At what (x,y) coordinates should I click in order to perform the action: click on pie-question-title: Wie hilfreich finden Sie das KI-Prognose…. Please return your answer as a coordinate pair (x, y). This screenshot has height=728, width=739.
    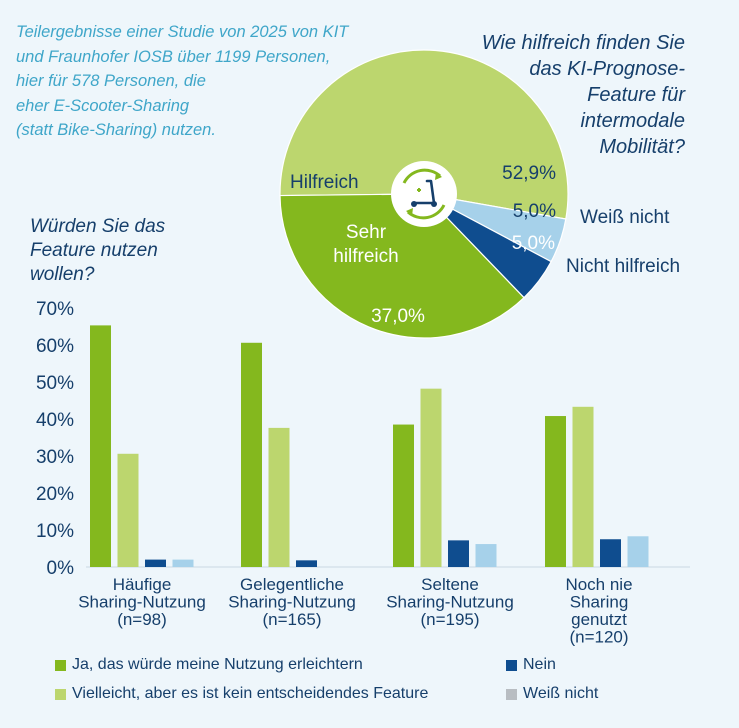
    Looking at the image, I should click on (565, 95).